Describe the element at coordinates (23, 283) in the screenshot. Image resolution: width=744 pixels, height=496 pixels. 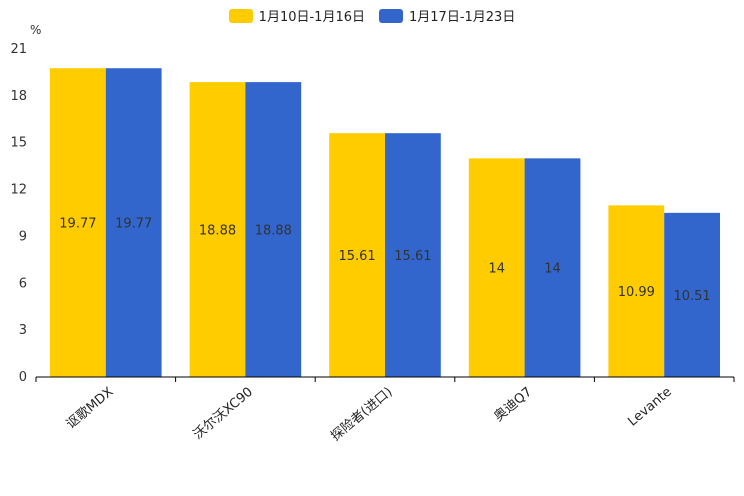
I see `y-tick-label: 6` at that location.